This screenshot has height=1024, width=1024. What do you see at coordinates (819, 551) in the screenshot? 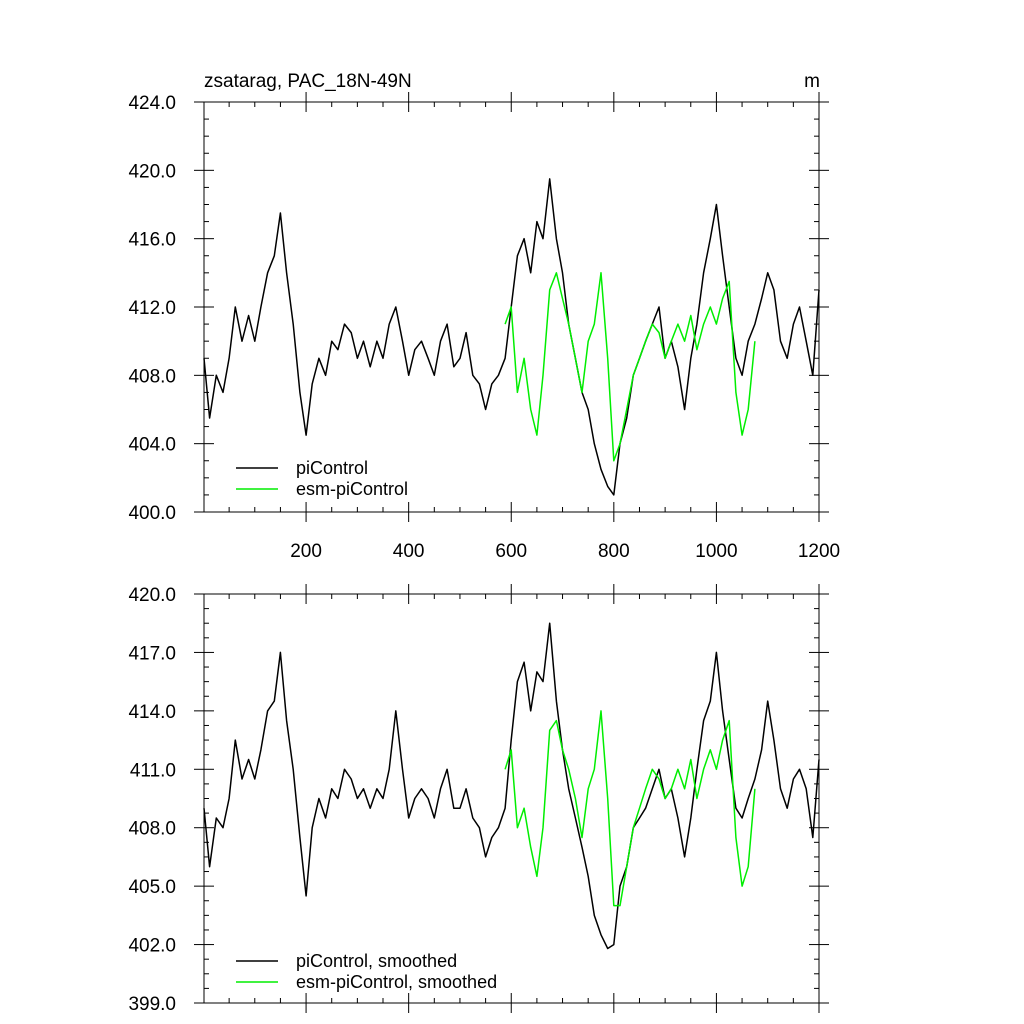
I see `x-tick-label: 1200` at bounding box center [819, 551].